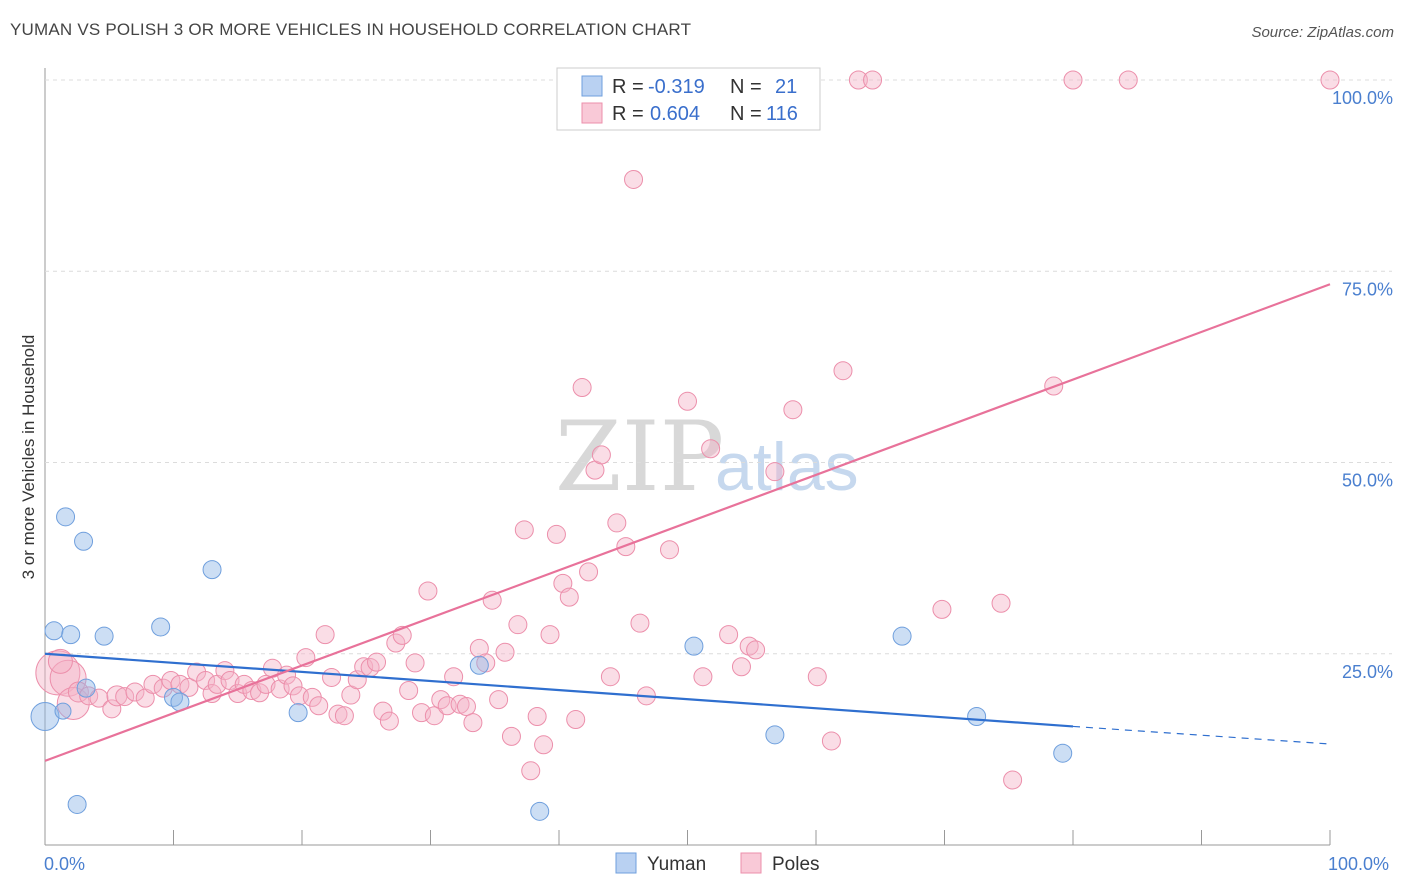 The height and width of the screenshot is (892, 1406). I want to click on y-axis-title: 3 or more Vehicles in Household, so click(28, 457).